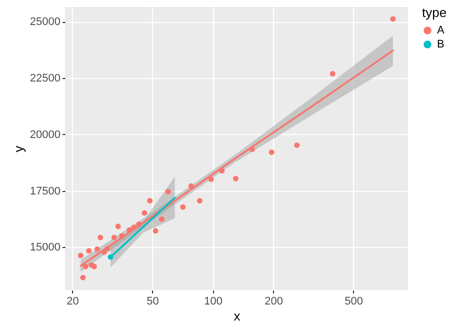 The image size is (474, 330). I want to click on x-tick-label: 100, so click(213, 302).